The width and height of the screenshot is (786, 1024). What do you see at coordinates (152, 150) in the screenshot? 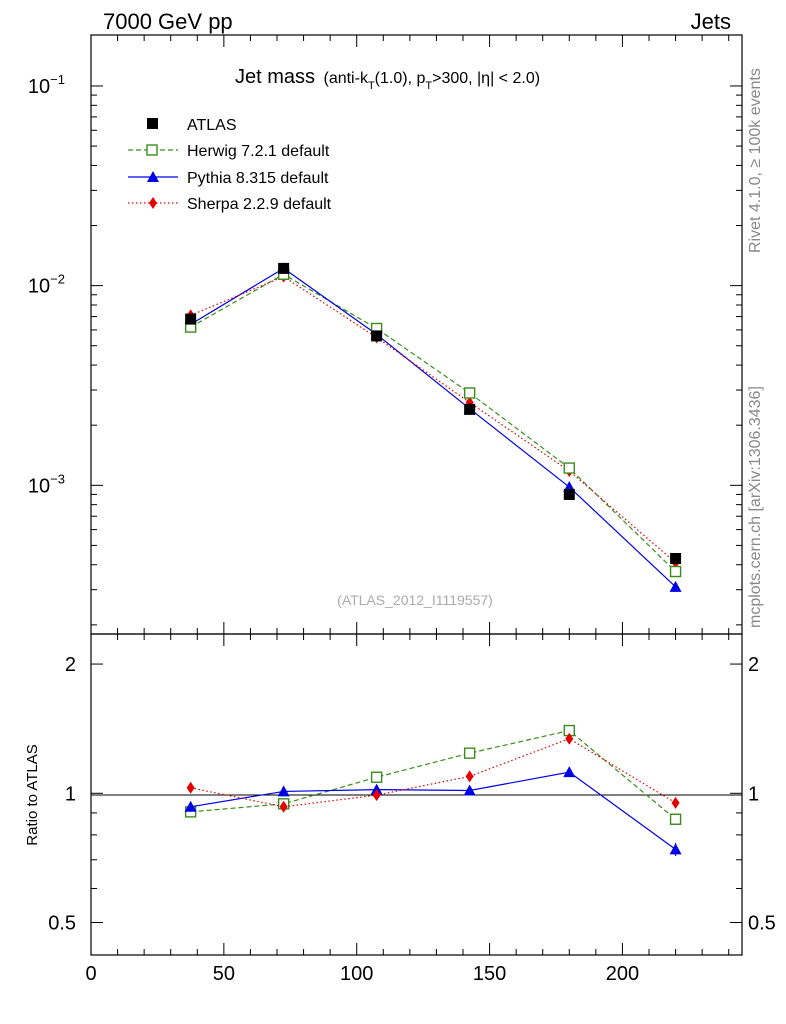
I see `legend-herwig-marker` at bounding box center [152, 150].